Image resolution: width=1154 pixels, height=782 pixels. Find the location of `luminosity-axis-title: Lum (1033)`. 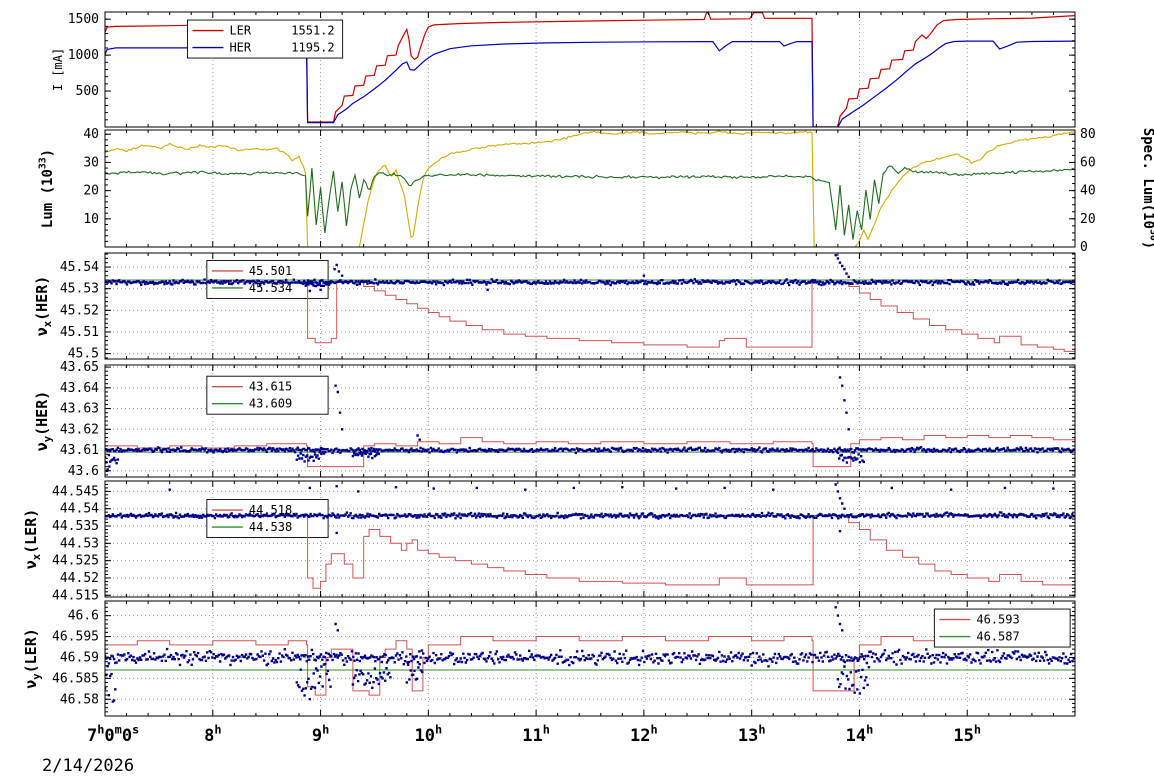

luminosity-axis-title: Lum (1033) is located at coordinates (47, 188).